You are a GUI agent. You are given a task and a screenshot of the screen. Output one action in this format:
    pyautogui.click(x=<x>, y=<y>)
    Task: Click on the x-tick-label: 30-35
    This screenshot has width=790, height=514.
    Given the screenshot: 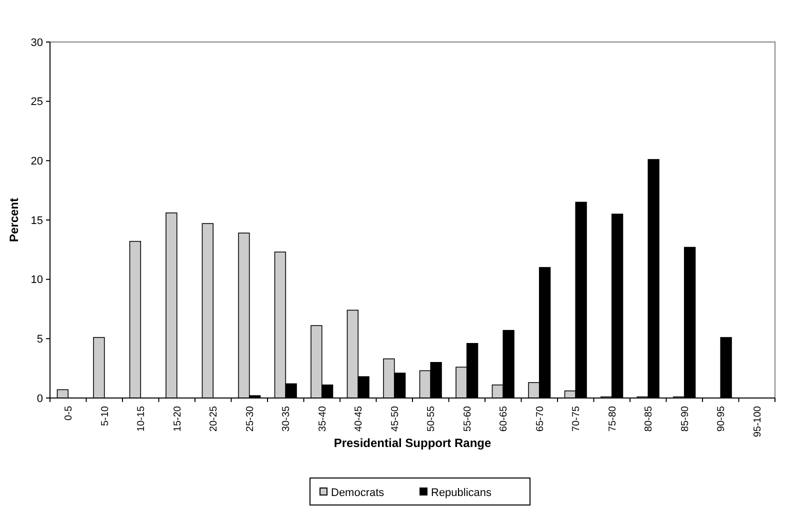 What is the action you would take?
    pyautogui.click(x=286, y=419)
    